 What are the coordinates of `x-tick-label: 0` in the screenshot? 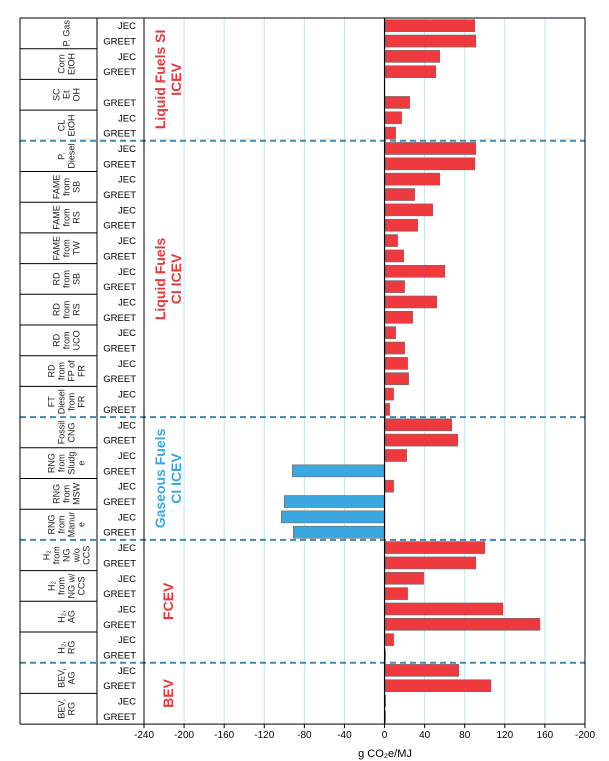 It's located at (385, 735).